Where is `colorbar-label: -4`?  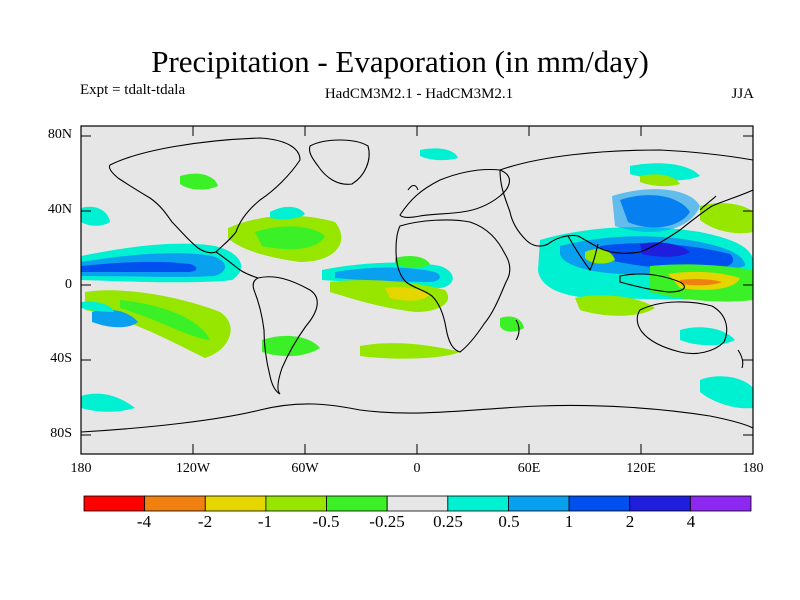
colorbar-label: -4 is located at coordinates (144, 521).